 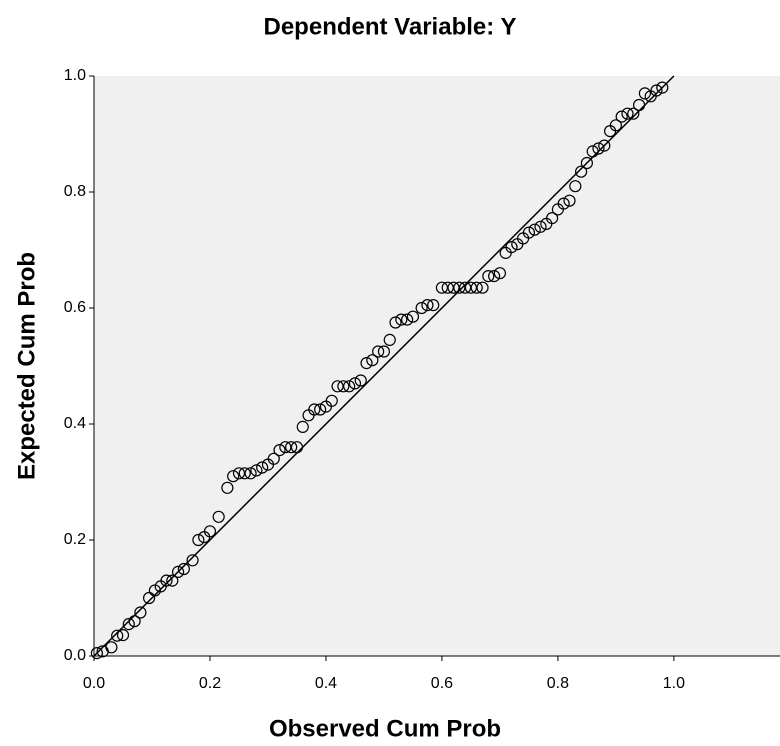 I want to click on y-tick-label: 1.0, so click(x=75, y=75).